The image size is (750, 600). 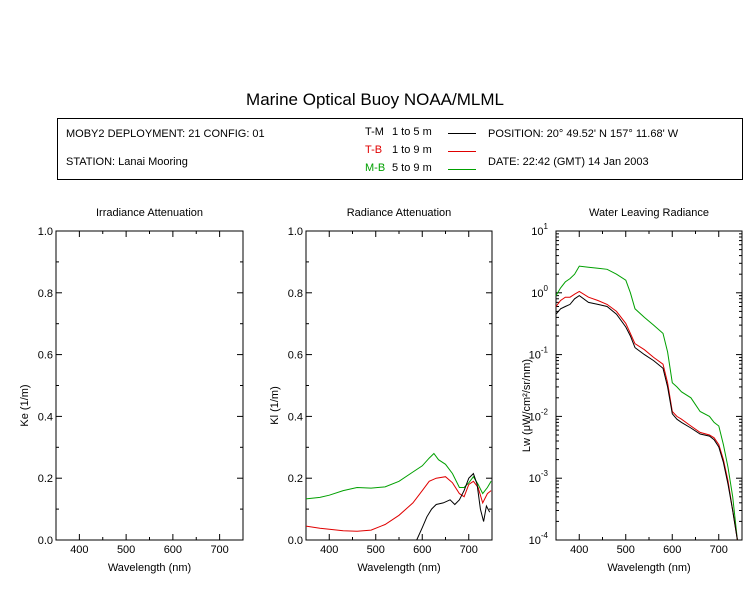 I want to click on y-tick-label: 10⁻², so click(x=539, y=415).